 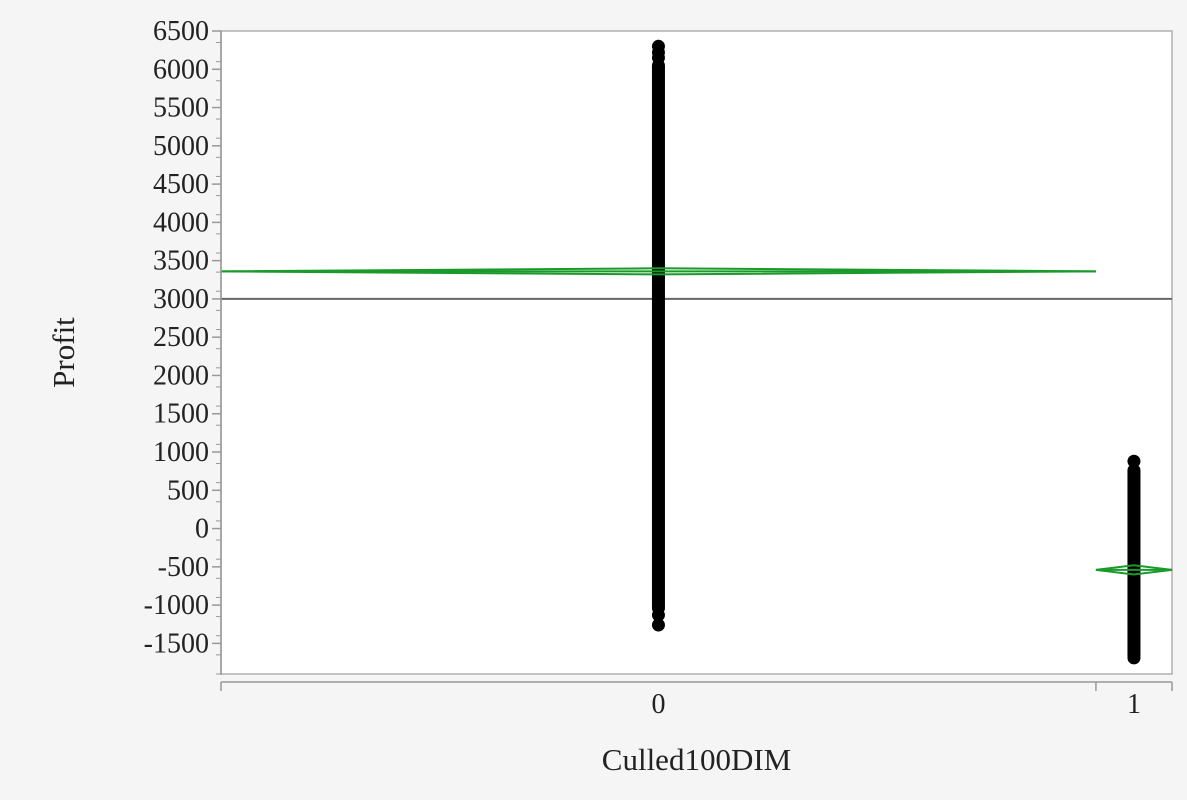 What do you see at coordinates (63, 352) in the screenshot?
I see `y-axis-title: Profit` at bounding box center [63, 352].